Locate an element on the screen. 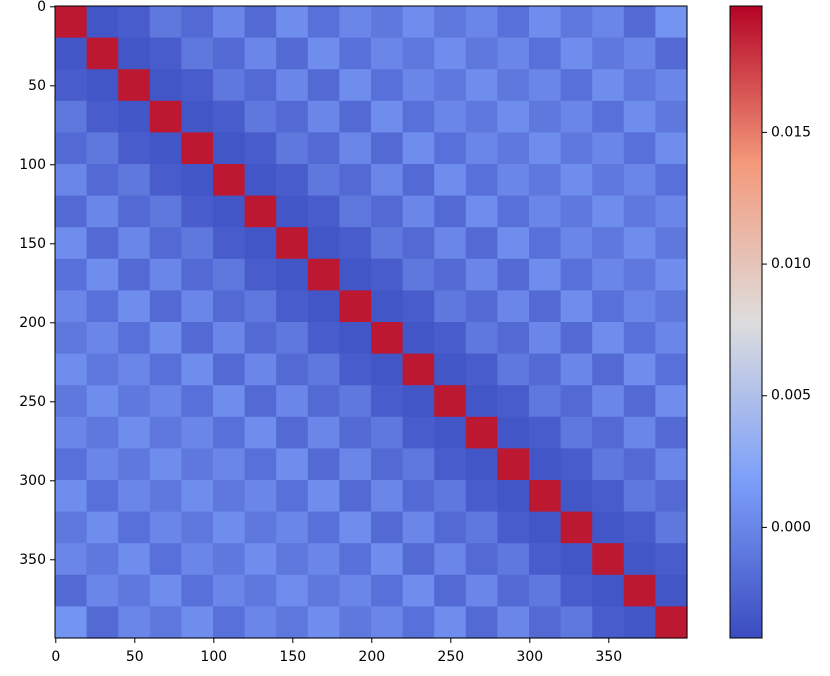  x-tick-label: 50 is located at coordinates (135, 657).